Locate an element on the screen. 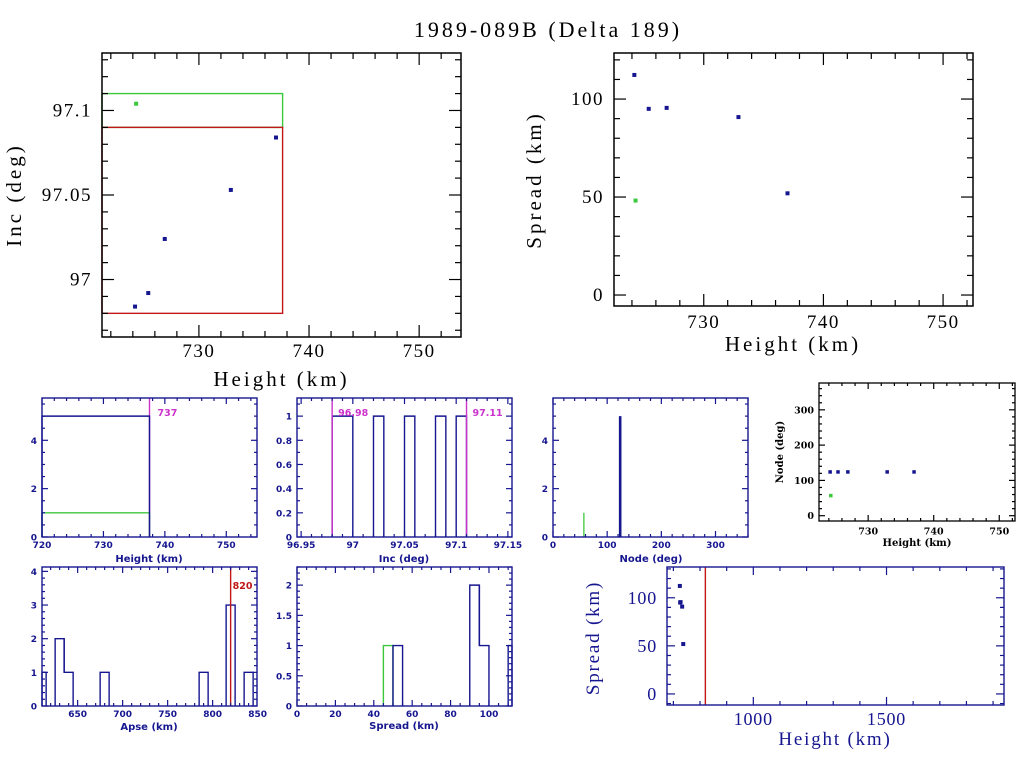 The image size is (1024, 768). y-tick-label: 1.5 is located at coordinates (284, 617).